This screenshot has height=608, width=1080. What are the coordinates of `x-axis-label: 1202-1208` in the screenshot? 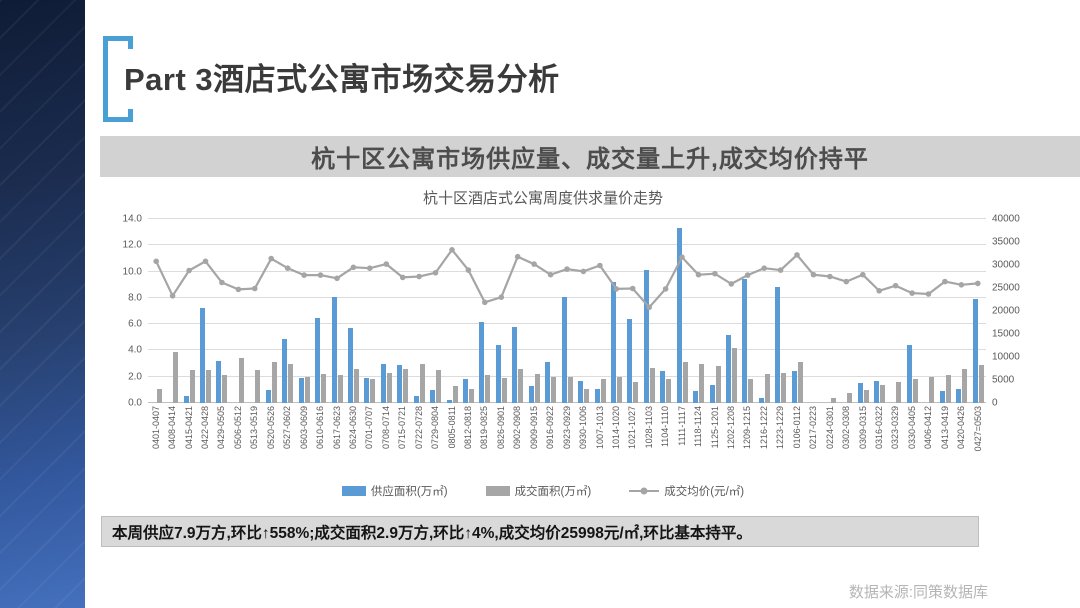 It's located at (731, 428).